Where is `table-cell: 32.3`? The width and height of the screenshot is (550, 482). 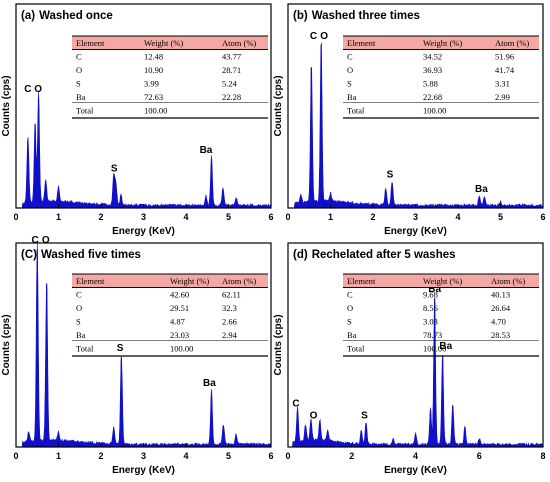 table-cell: 32.3 is located at coordinates (229, 308).